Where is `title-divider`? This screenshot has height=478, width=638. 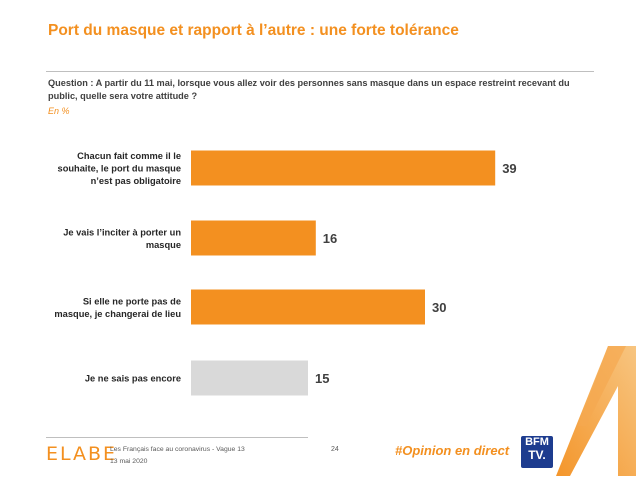
title-divider is located at coordinates (320, 71).